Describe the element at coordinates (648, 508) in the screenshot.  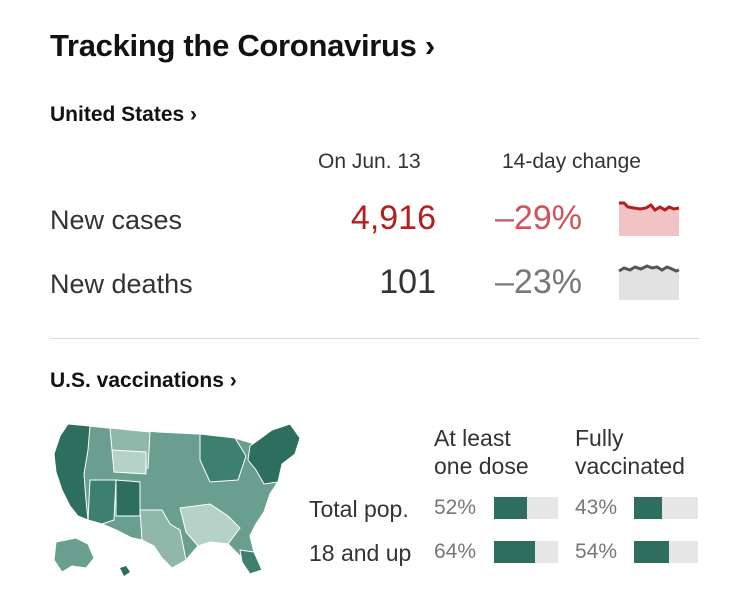
I see `total-pop-fully-vaccinated-bar-fill` at that location.